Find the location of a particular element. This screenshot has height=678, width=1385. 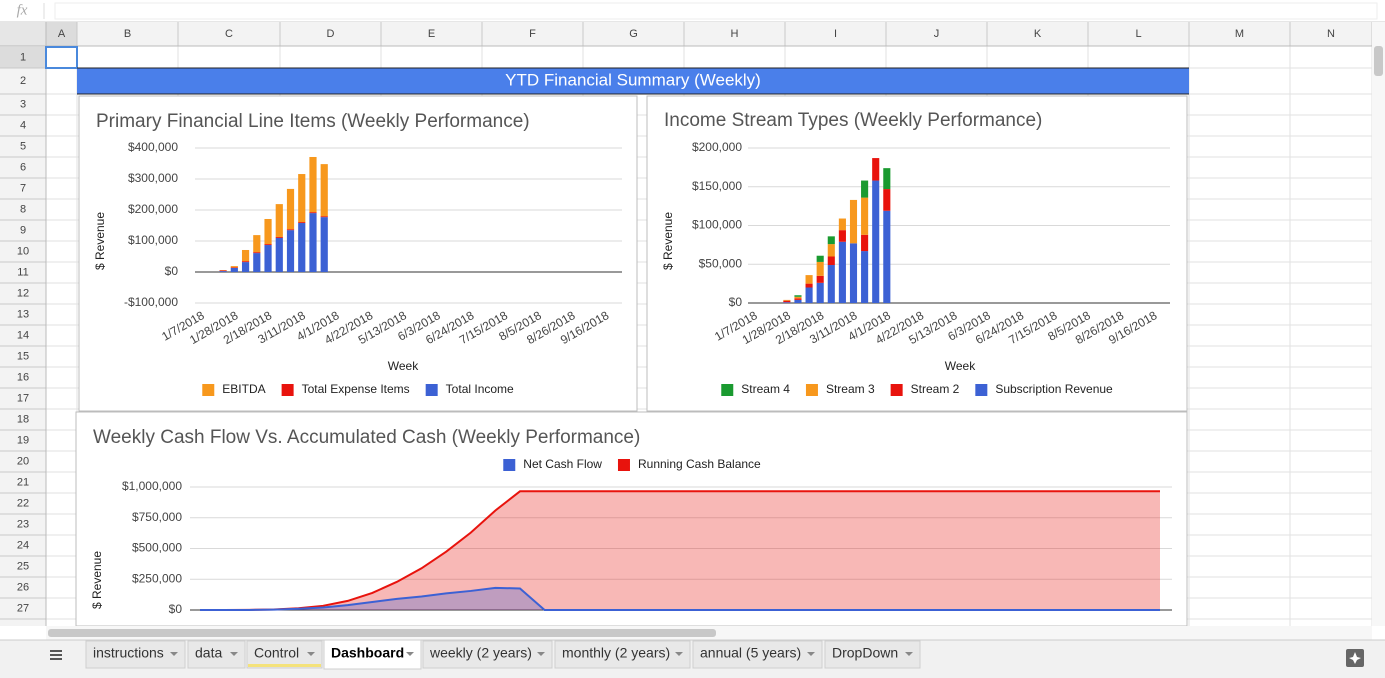

corner is located at coordinates (23, 34).